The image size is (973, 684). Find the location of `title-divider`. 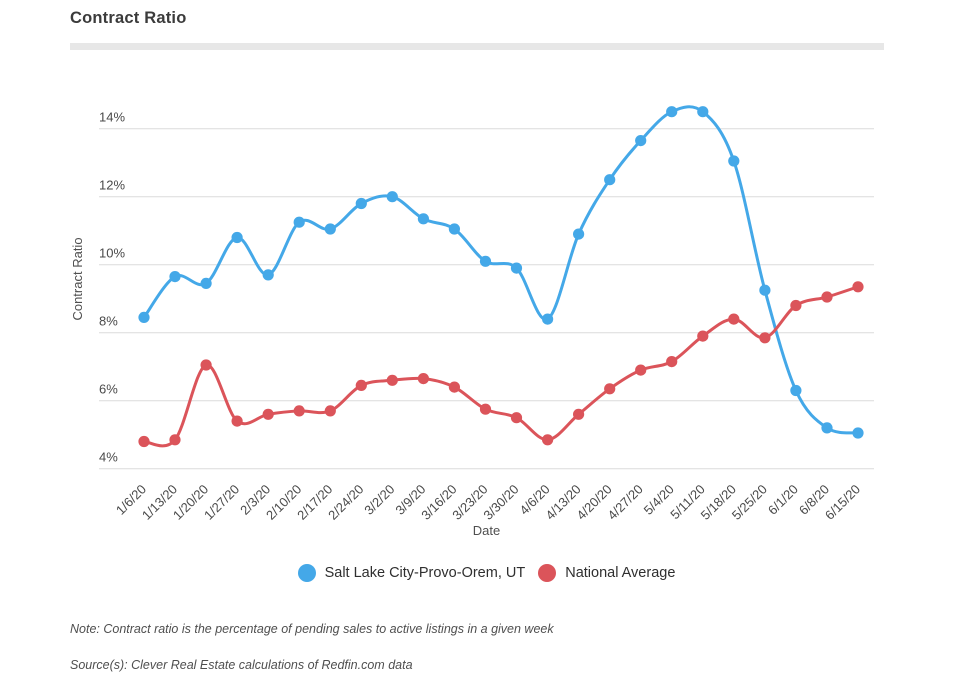

title-divider is located at coordinates (477, 46).